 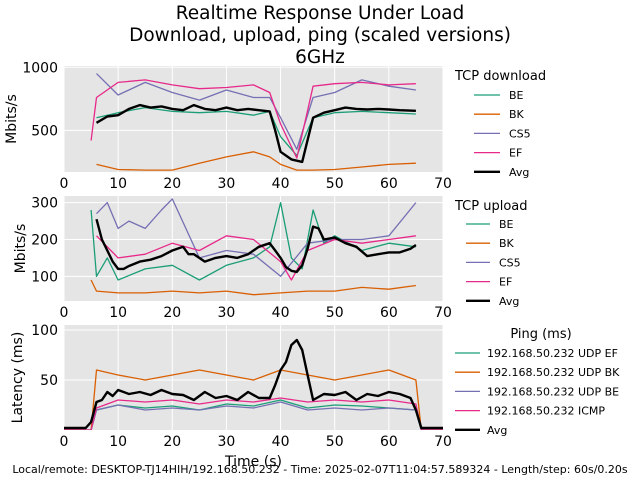 What do you see at coordinates (320, 13) in the screenshot?
I see `chart-title-line-1: Realtime Response Under Load` at bounding box center [320, 13].